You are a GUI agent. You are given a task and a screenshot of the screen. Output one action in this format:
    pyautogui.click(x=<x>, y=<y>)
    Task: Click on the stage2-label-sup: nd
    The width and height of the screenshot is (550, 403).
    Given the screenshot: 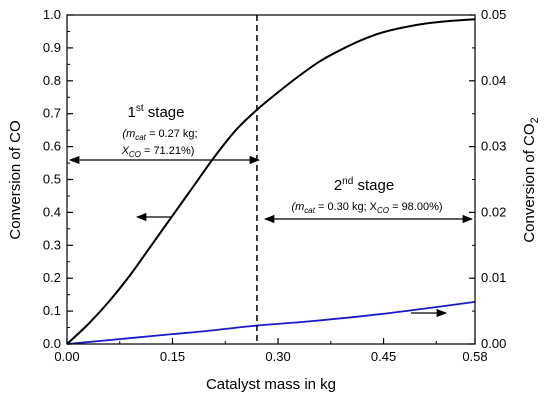 What is the action you would take?
    pyautogui.click(x=347, y=181)
    